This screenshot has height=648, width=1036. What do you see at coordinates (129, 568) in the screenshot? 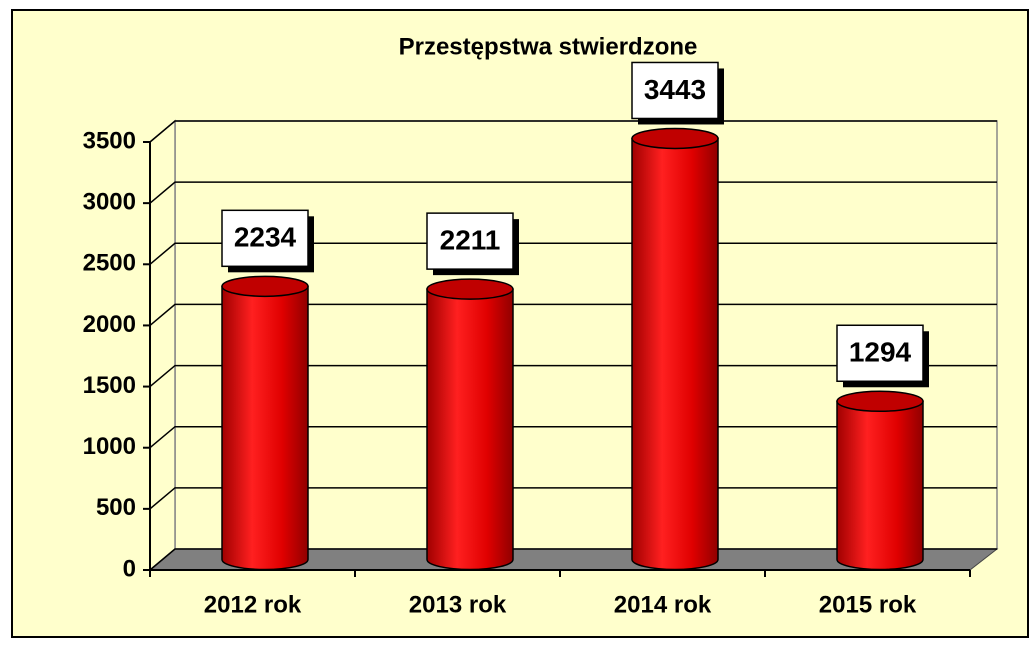
I see `y-tick-label: 0` at bounding box center [129, 568].